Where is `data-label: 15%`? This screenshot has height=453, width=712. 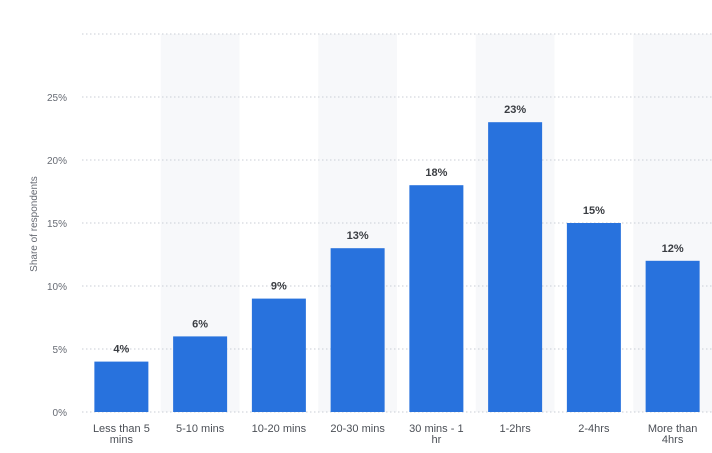 data-label: 15% is located at coordinates (594, 211).